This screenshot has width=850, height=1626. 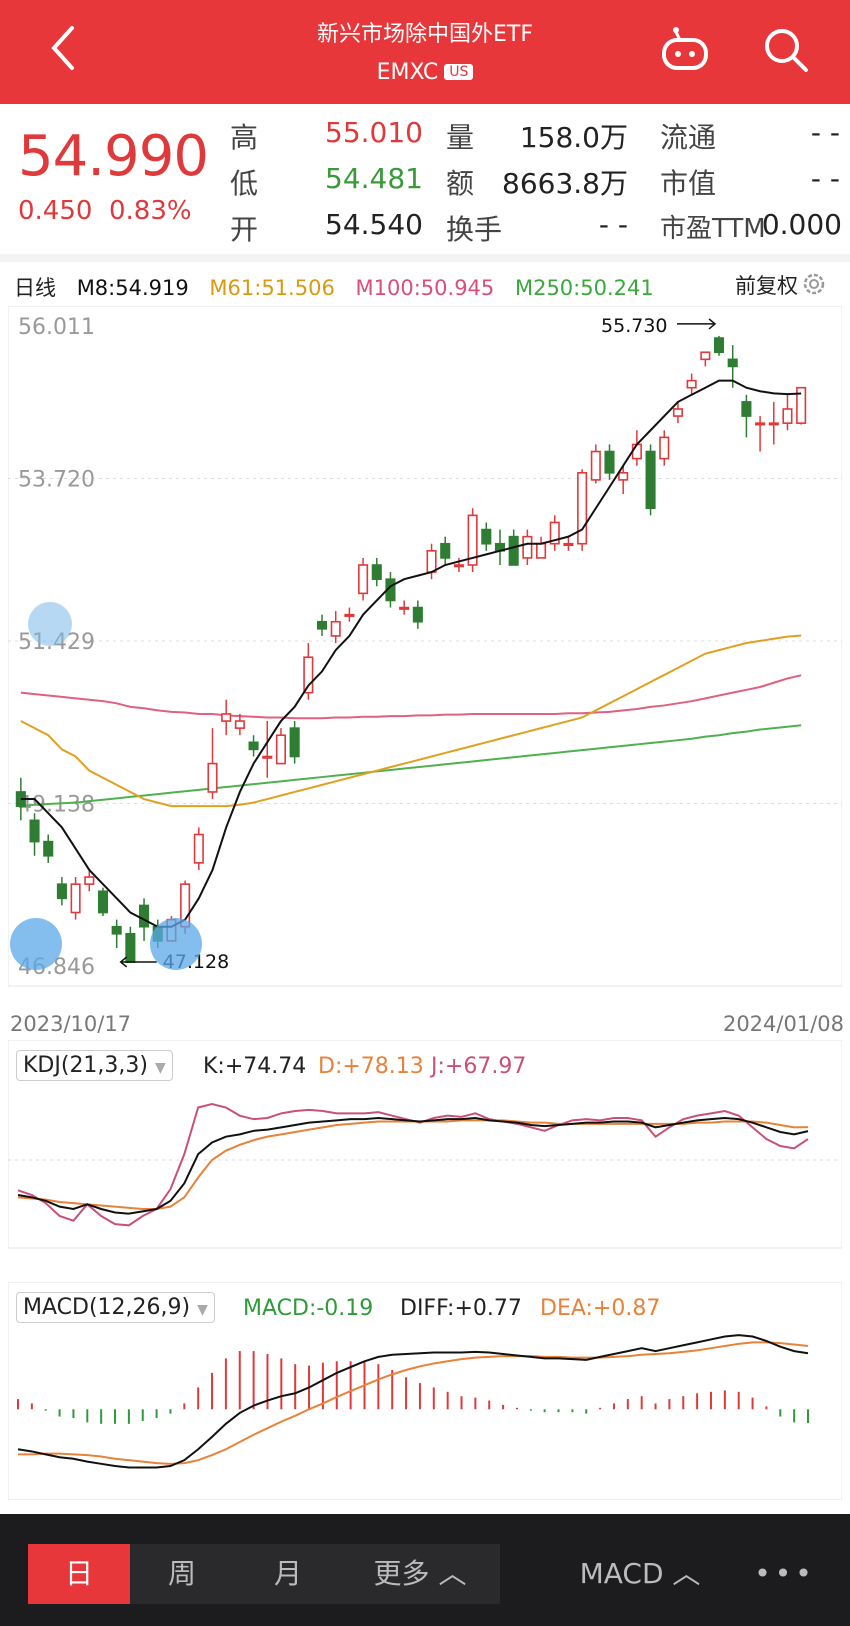 I want to click on market-badge: US, so click(x=459, y=72).